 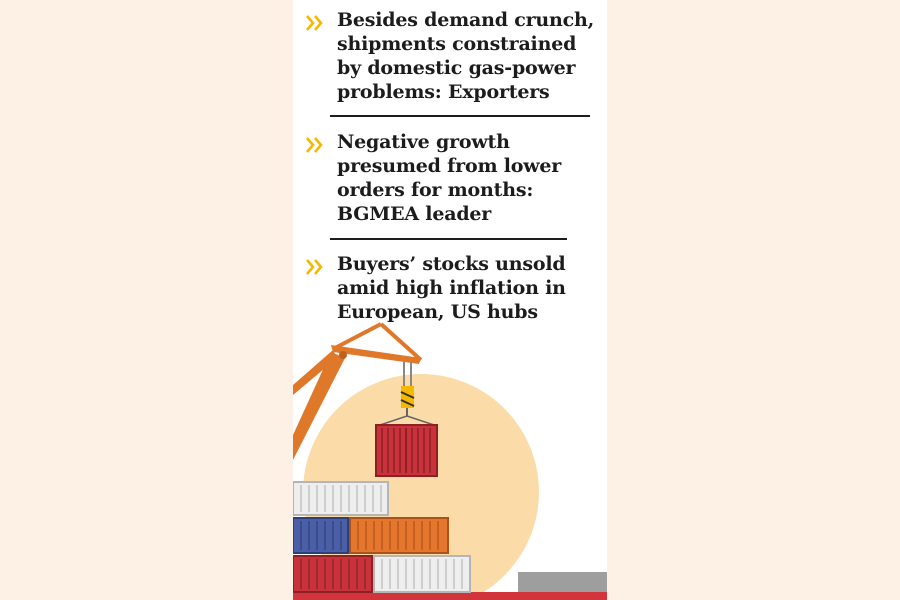 I want to click on ground-grey, so click(x=562, y=583).